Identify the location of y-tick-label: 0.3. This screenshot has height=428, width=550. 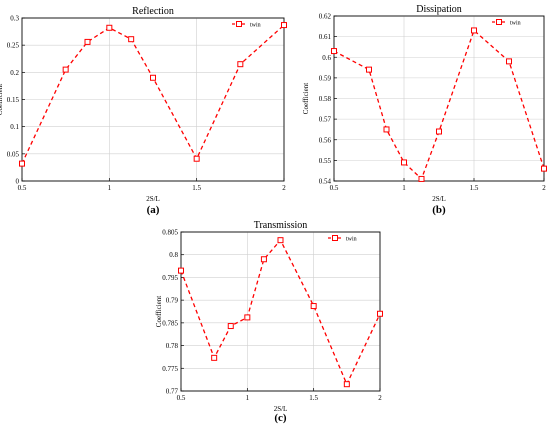
(14, 19).